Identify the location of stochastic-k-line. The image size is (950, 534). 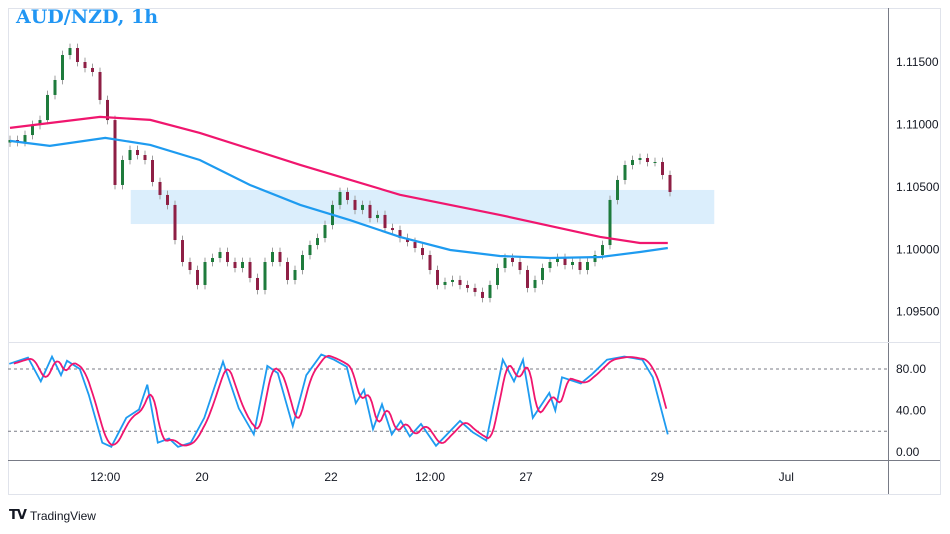
(339, 400).